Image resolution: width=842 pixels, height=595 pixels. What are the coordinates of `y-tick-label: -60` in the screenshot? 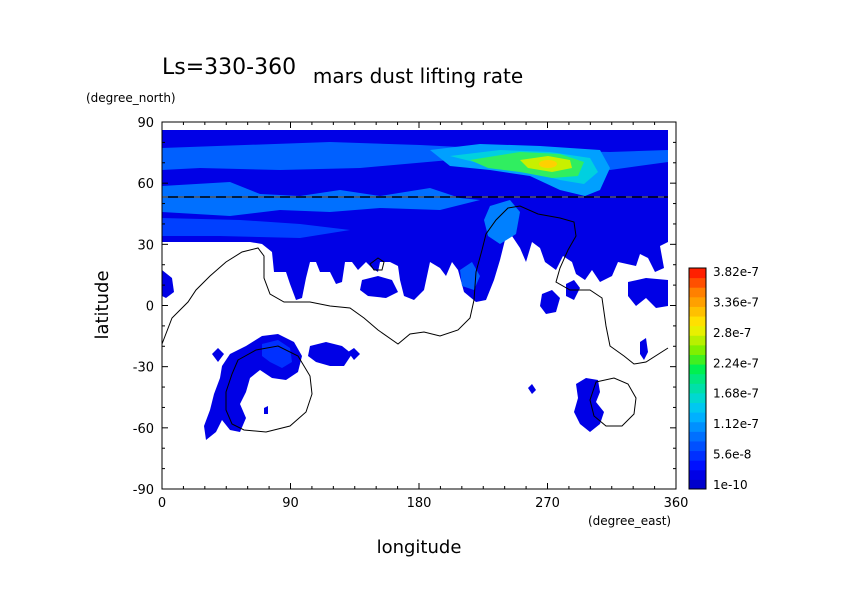 It's located at (143, 429).